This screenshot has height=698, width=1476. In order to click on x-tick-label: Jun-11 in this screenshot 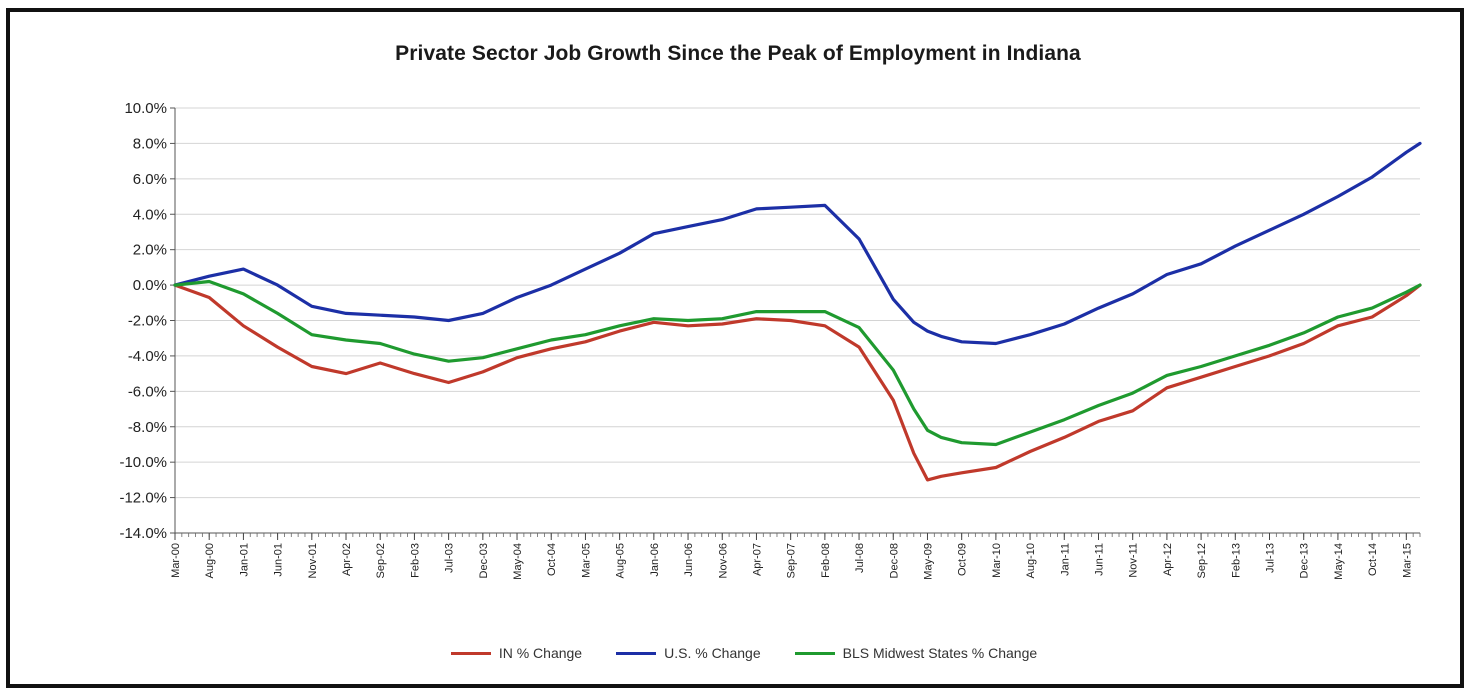, I will do `click(1099, 559)`.